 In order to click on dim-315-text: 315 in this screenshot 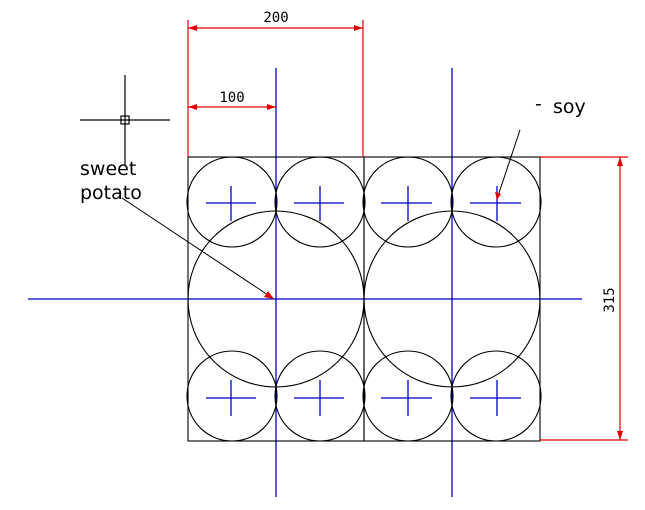, I will do `click(610, 299)`.